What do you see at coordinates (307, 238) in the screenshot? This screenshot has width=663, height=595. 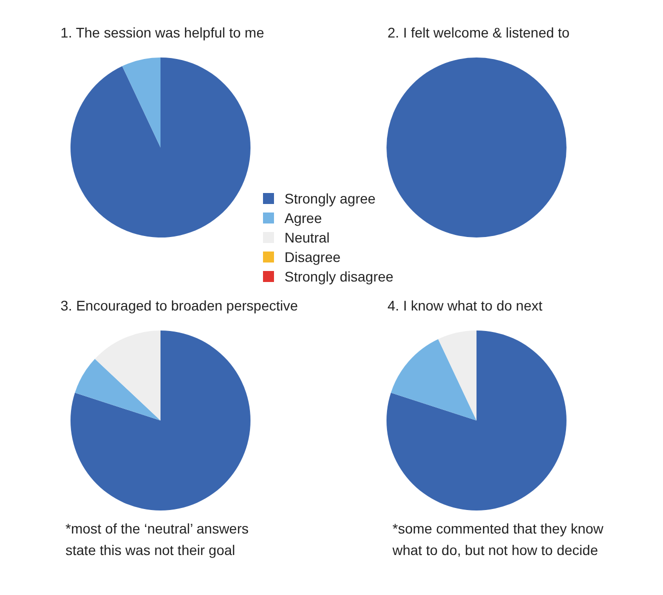 I see `legend-label: Neutral` at bounding box center [307, 238].